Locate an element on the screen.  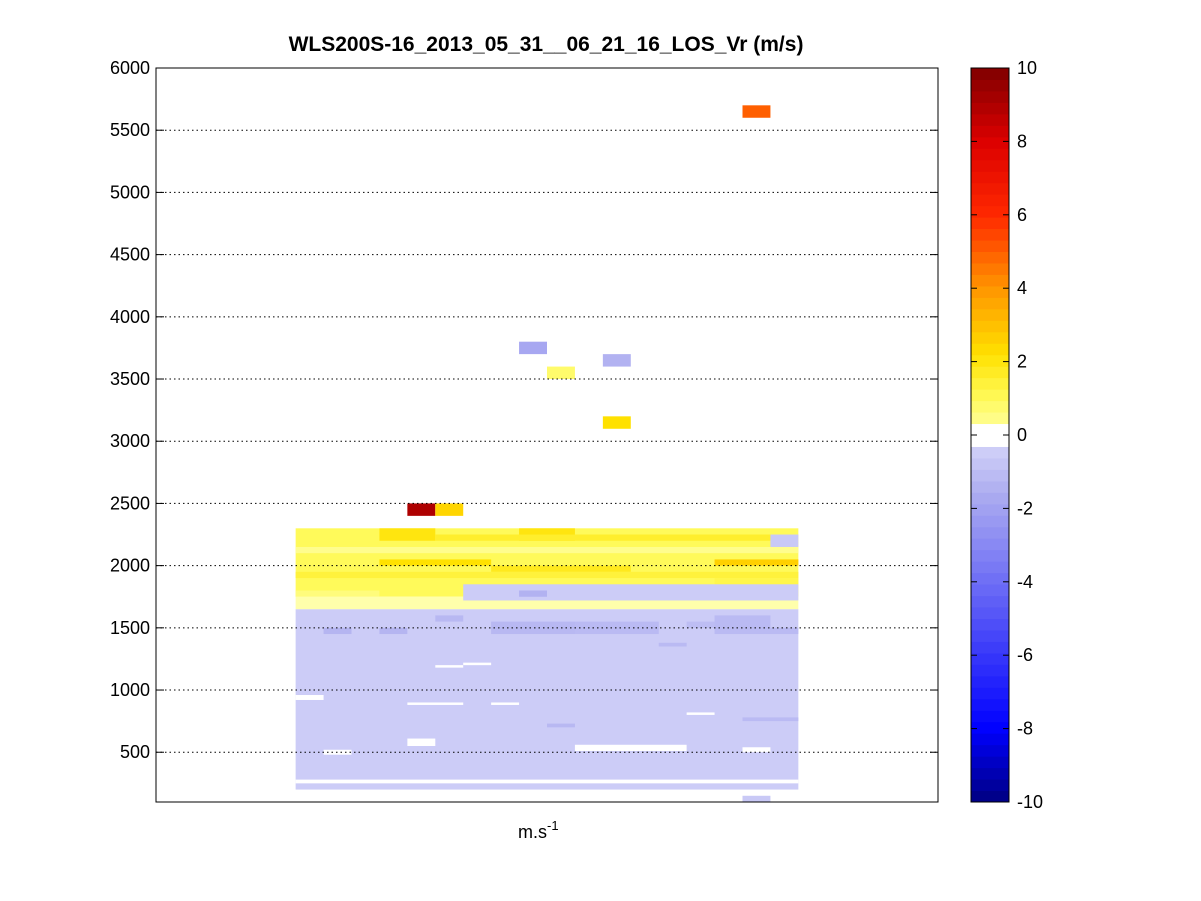
y-tick-label: 3500 is located at coordinates (130, 379).